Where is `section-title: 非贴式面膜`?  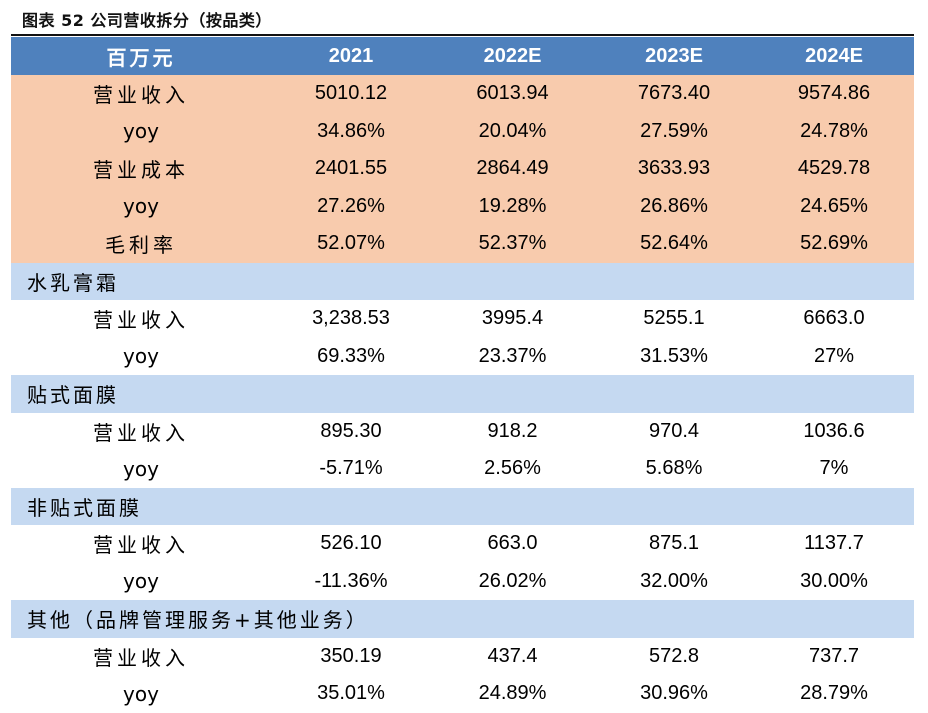 section-title: 非贴式面膜 is located at coordinates (462, 506).